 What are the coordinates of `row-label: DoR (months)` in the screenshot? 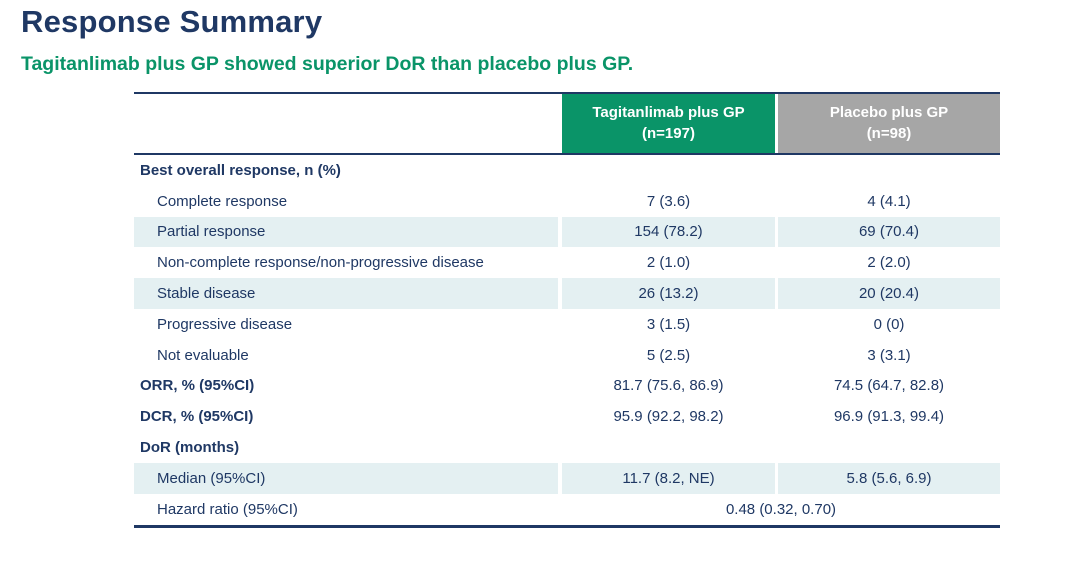 It's located at (190, 448).